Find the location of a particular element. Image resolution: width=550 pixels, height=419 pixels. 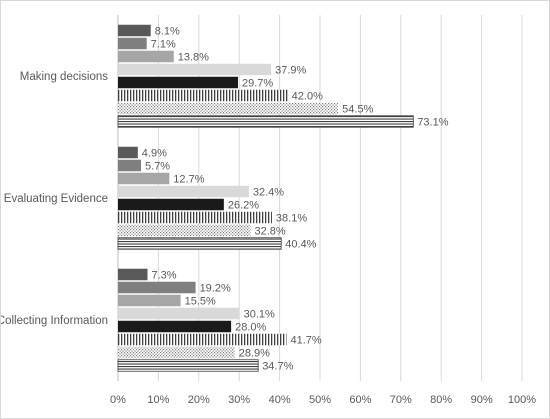

data-label: 26.2% is located at coordinates (243, 205).